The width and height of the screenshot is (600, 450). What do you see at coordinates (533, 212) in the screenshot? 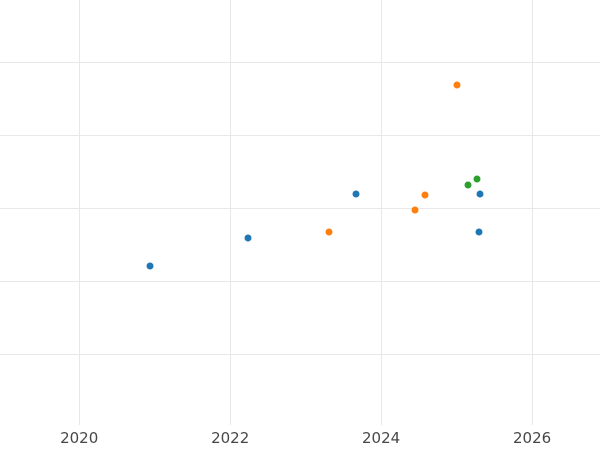
I see `gridline-x-2026` at bounding box center [533, 212].